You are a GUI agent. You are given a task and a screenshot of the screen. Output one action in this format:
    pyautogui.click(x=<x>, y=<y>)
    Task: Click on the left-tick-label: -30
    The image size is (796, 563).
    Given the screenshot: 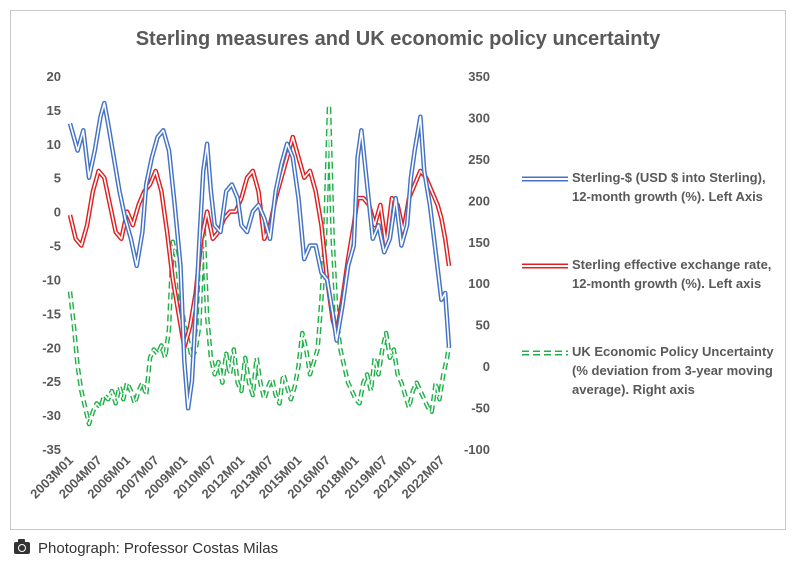 What is the action you would take?
    pyautogui.click(x=51, y=415)
    